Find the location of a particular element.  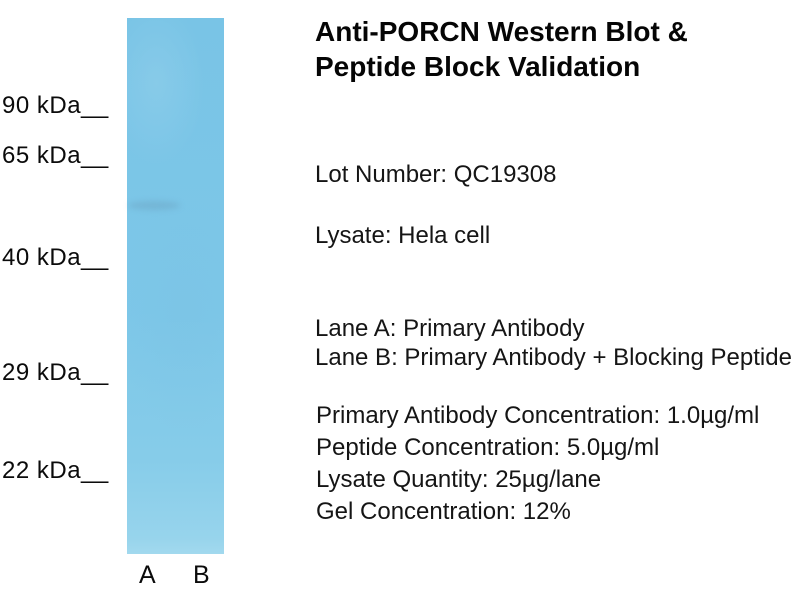

marker-label-40kda: 40 kDa__ is located at coordinates (55, 257).